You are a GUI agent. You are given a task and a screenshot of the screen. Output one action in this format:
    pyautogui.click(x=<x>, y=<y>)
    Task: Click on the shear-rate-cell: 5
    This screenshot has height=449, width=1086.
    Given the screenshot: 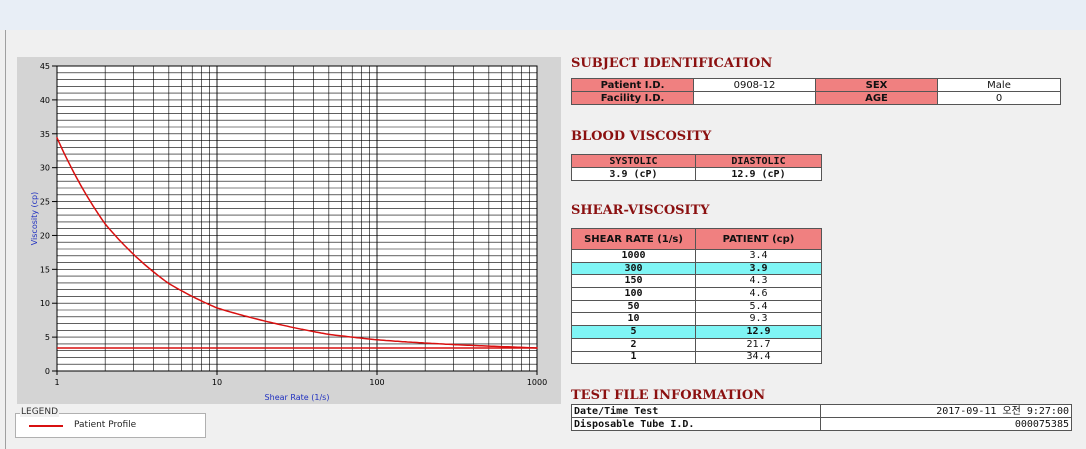 What is the action you would take?
    pyautogui.click(x=633, y=332)
    